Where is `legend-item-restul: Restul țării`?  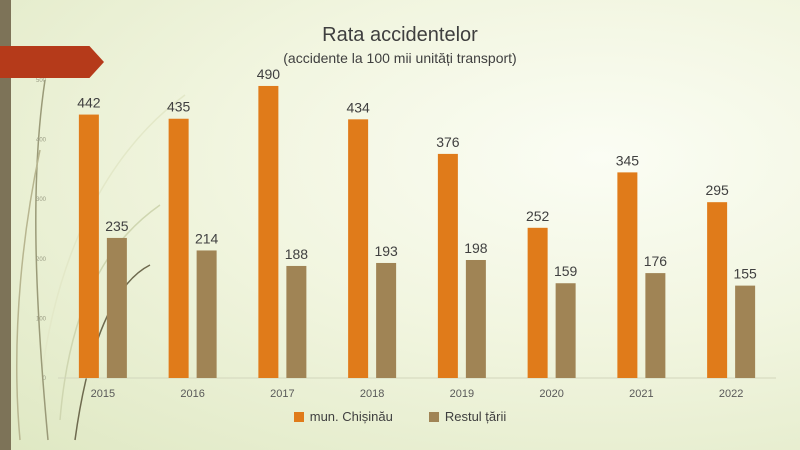 legend-item-restul: Restul țării is located at coordinates (467, 416).